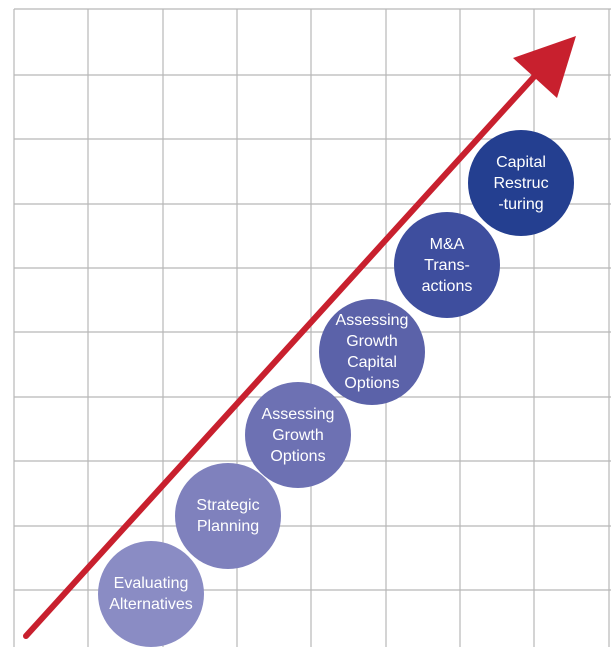 The image size is (611, 647). I want to click on circle-label: Capital Restruc -turing, so click(521, 183).